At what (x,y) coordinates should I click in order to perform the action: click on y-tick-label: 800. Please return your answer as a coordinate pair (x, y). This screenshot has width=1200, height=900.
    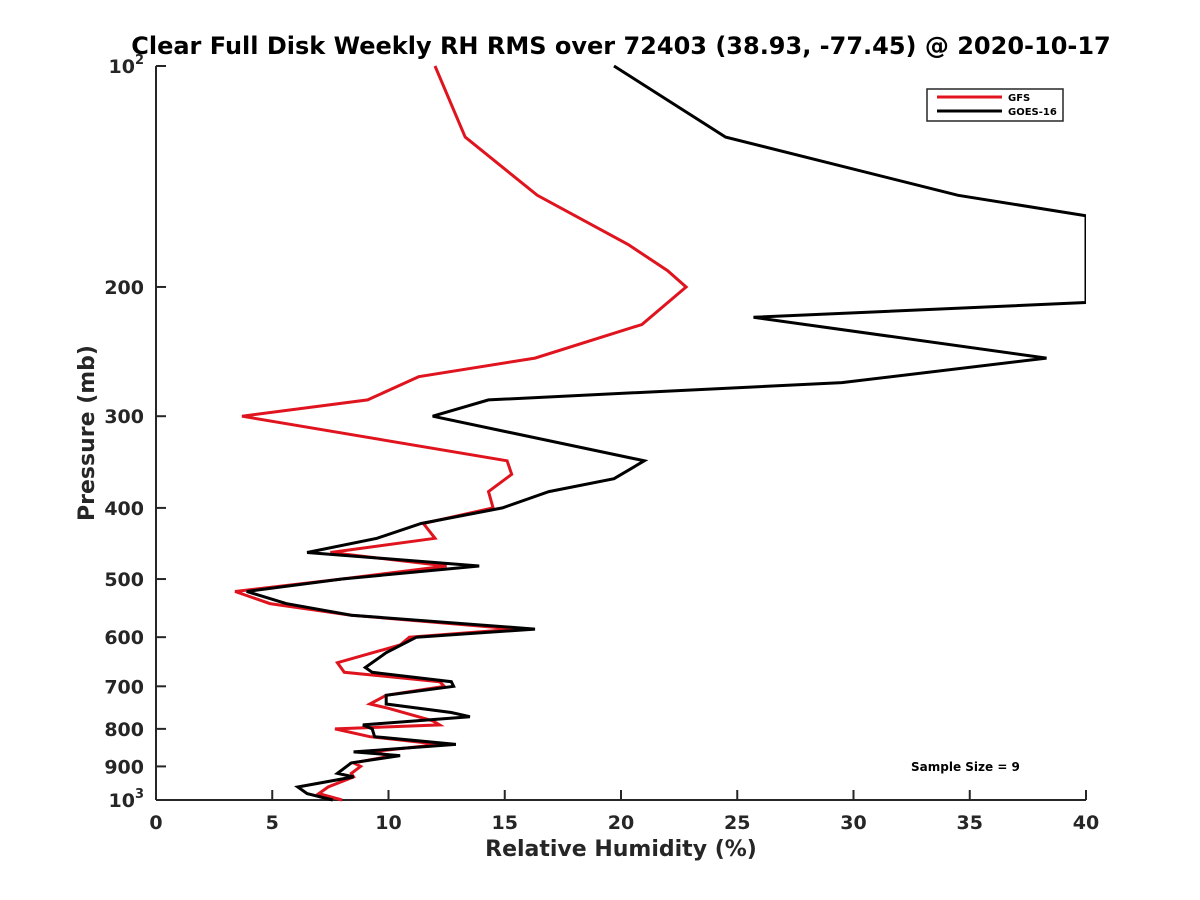
    Looking at the image, I should click on (124, 730).